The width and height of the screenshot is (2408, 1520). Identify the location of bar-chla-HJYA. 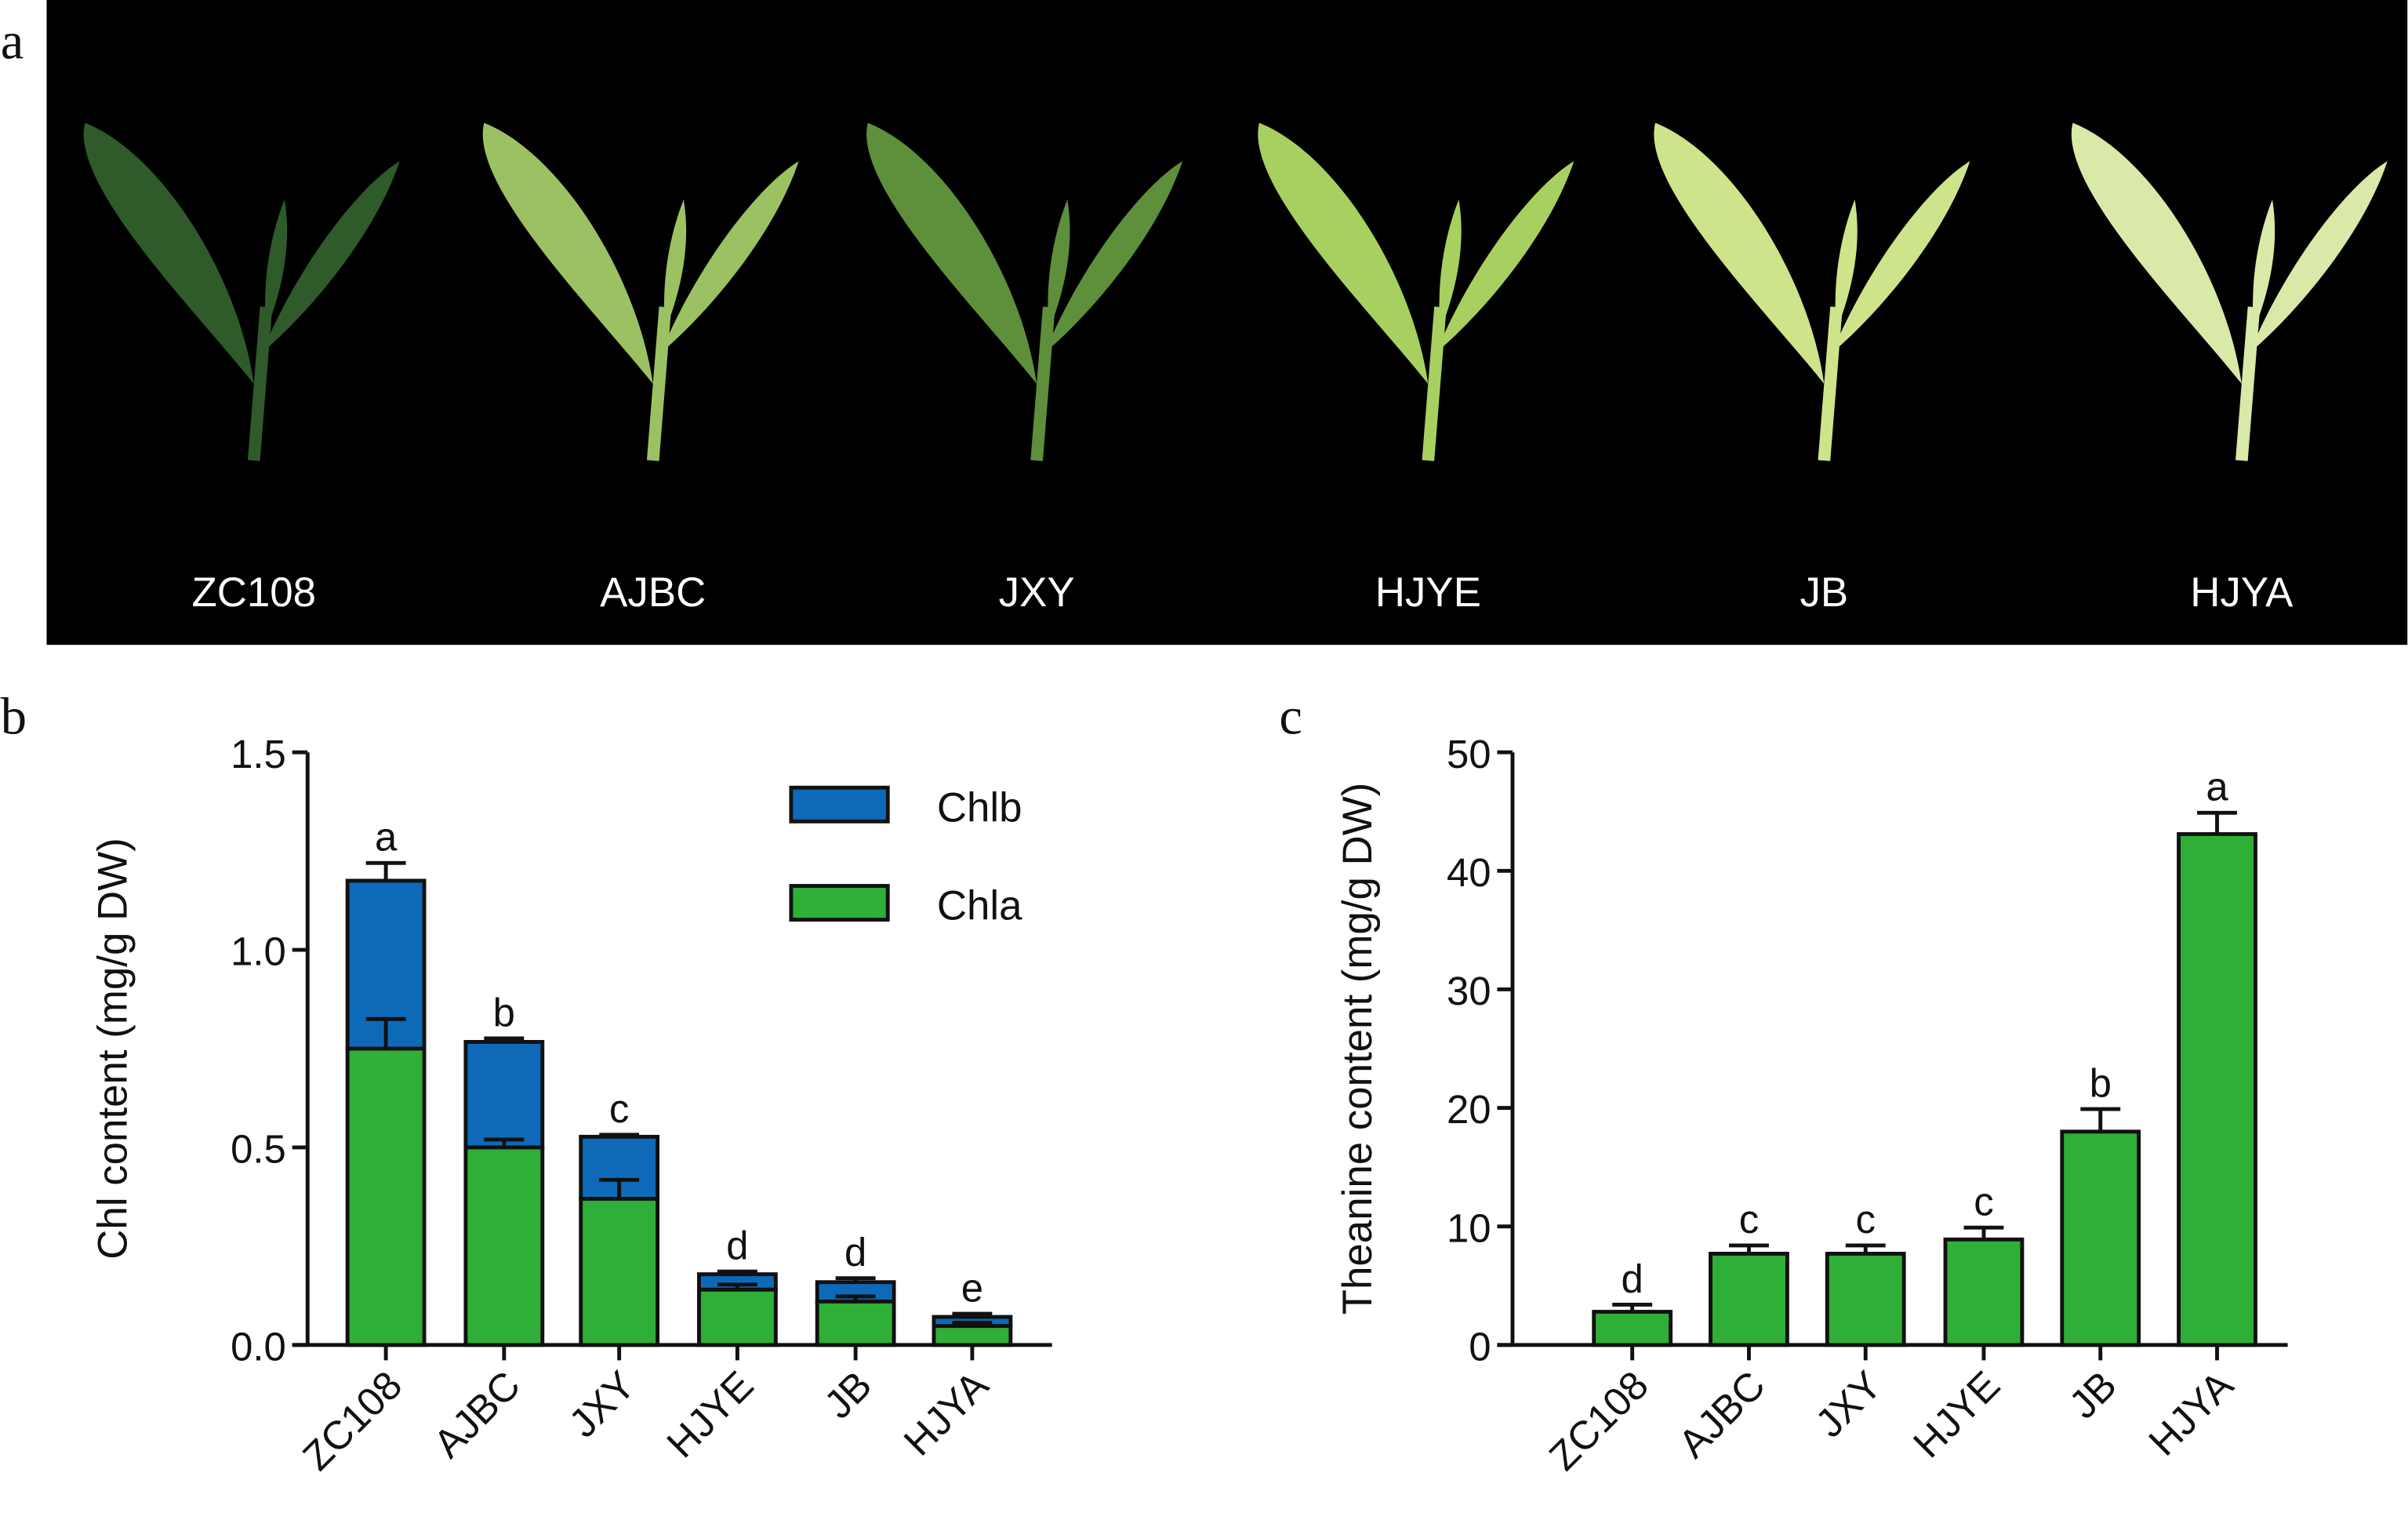
(972, 1335).